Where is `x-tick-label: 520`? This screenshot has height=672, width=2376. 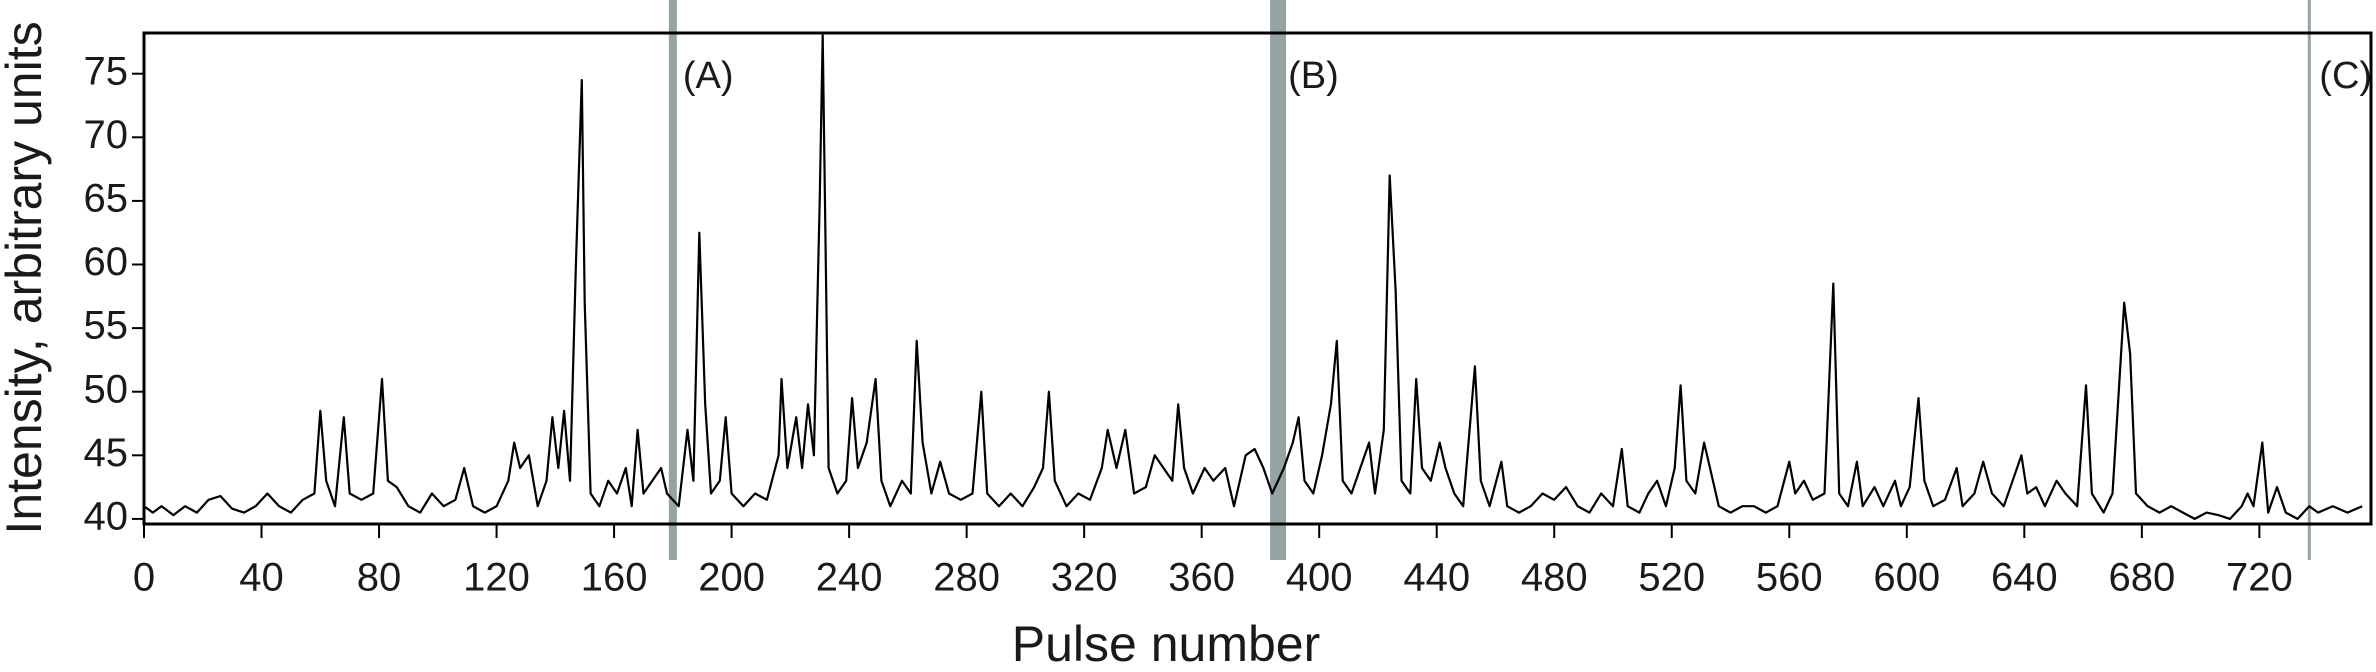
x-tick-label: 520 is located at coordinates (1671, 578).